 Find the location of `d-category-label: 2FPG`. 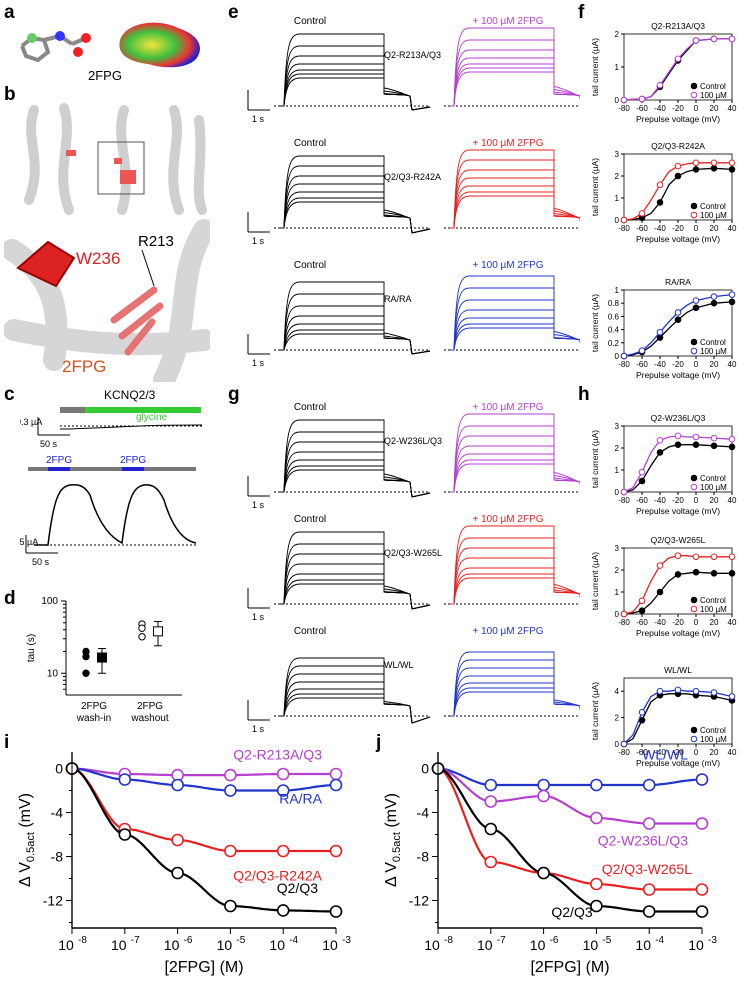

d-category-label: 2FPG is located at coordinates (150, 706).